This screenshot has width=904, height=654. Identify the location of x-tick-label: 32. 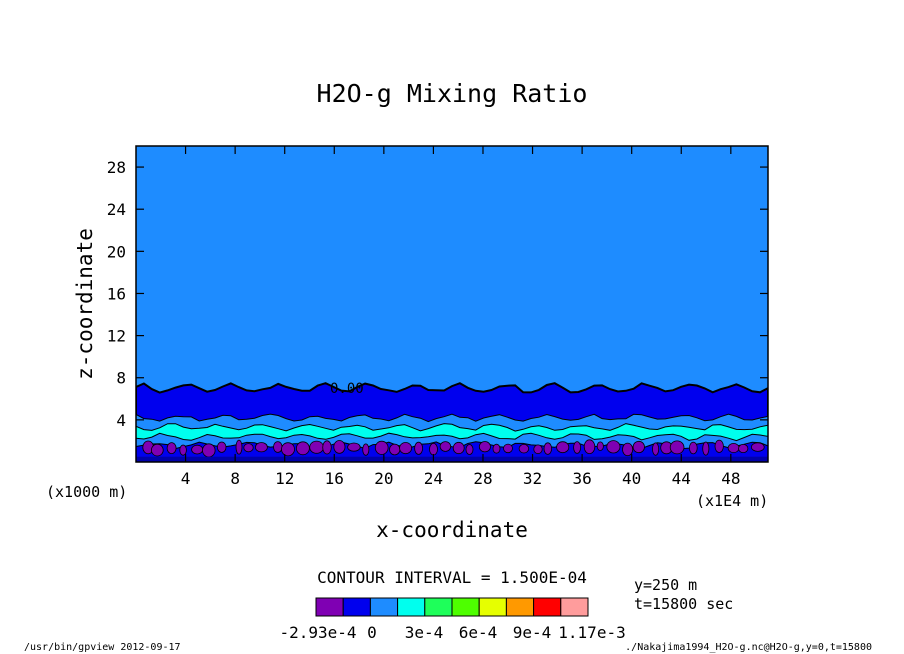
(532, 478).